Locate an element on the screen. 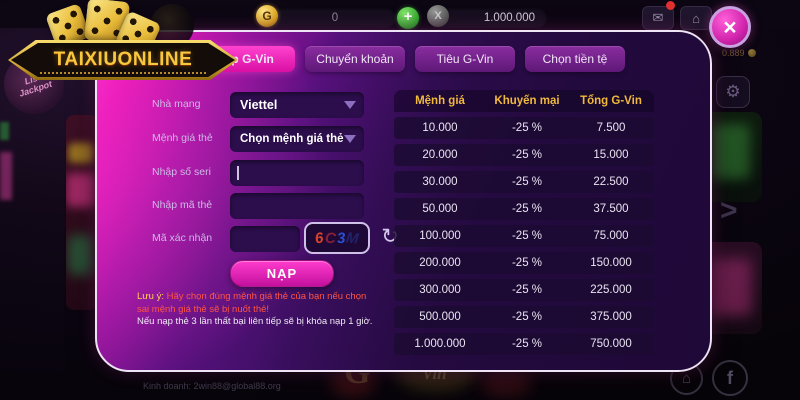  bg-sliver-pink is located at coordinates (6, 176).